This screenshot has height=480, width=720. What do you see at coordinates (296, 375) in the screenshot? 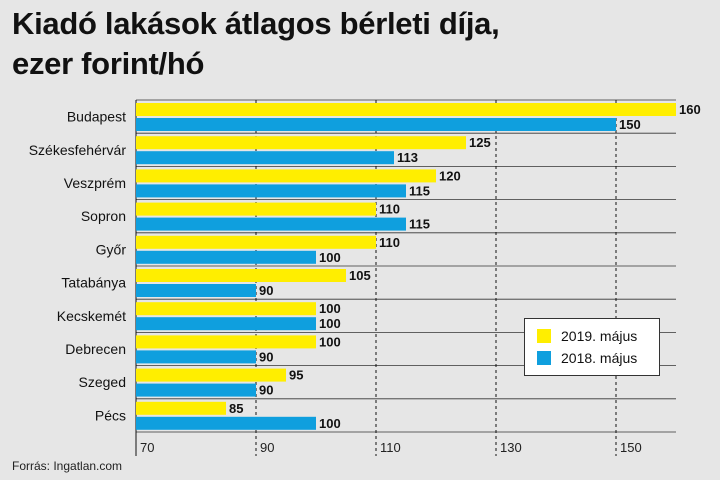
I see `data-label-2019: 95` at bounding box center [296, 375].